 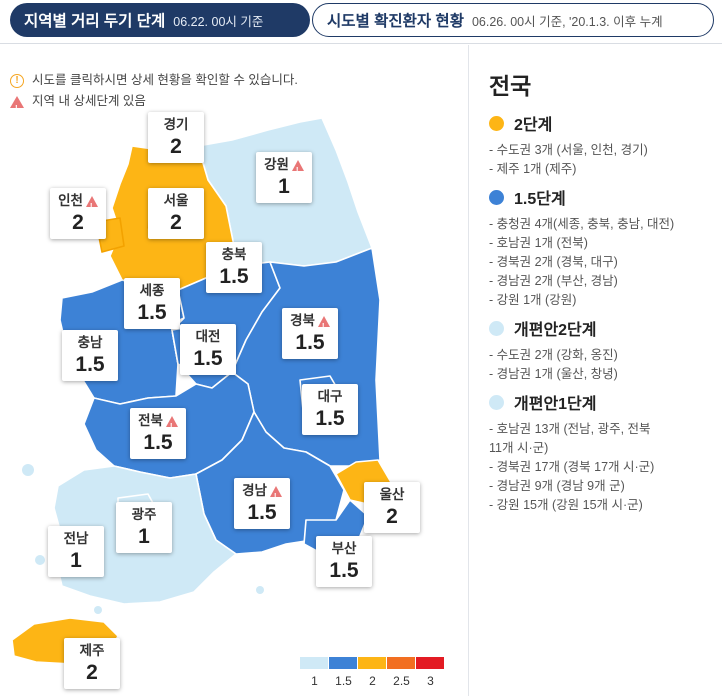 I want to click on label-daejeon: 대전 1.5, so click(x=208, y=349).